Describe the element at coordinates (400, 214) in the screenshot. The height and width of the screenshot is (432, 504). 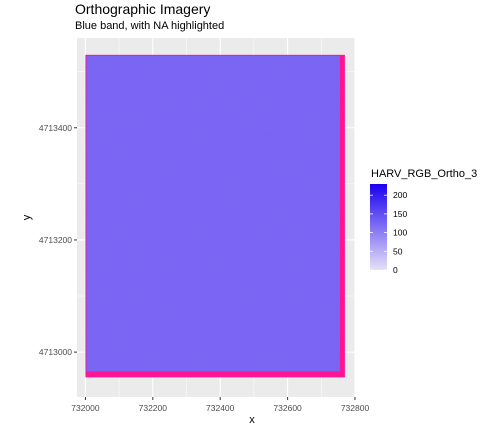
I see `legend-label: 150` at that location.